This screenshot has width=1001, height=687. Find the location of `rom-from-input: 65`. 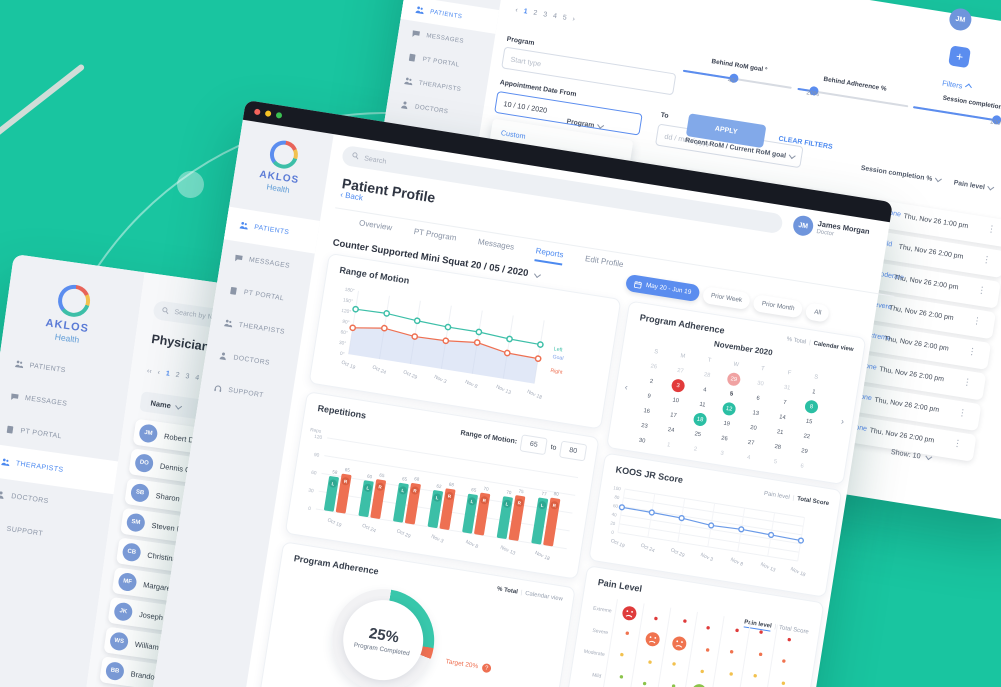

rom-from-input: 65 is located at coordinates (533, 445).